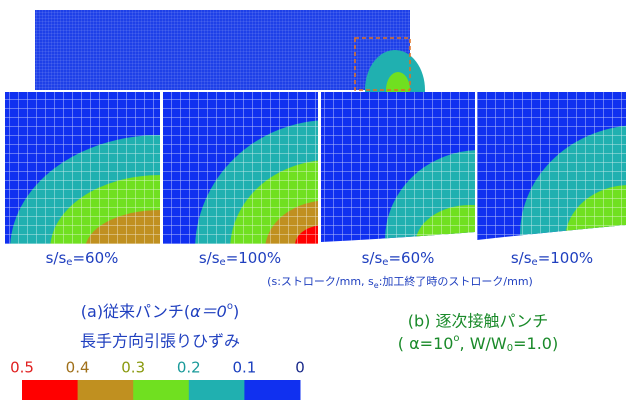 This screenshot has width=626, height=405. I want to click on colorbar-label: 0.1, so click(244, 368).